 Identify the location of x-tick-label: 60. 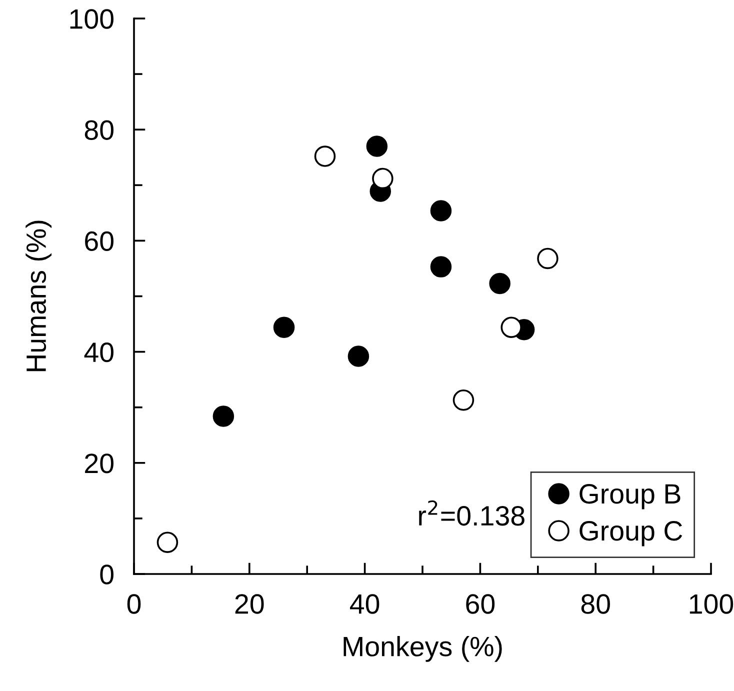
(480, 604).